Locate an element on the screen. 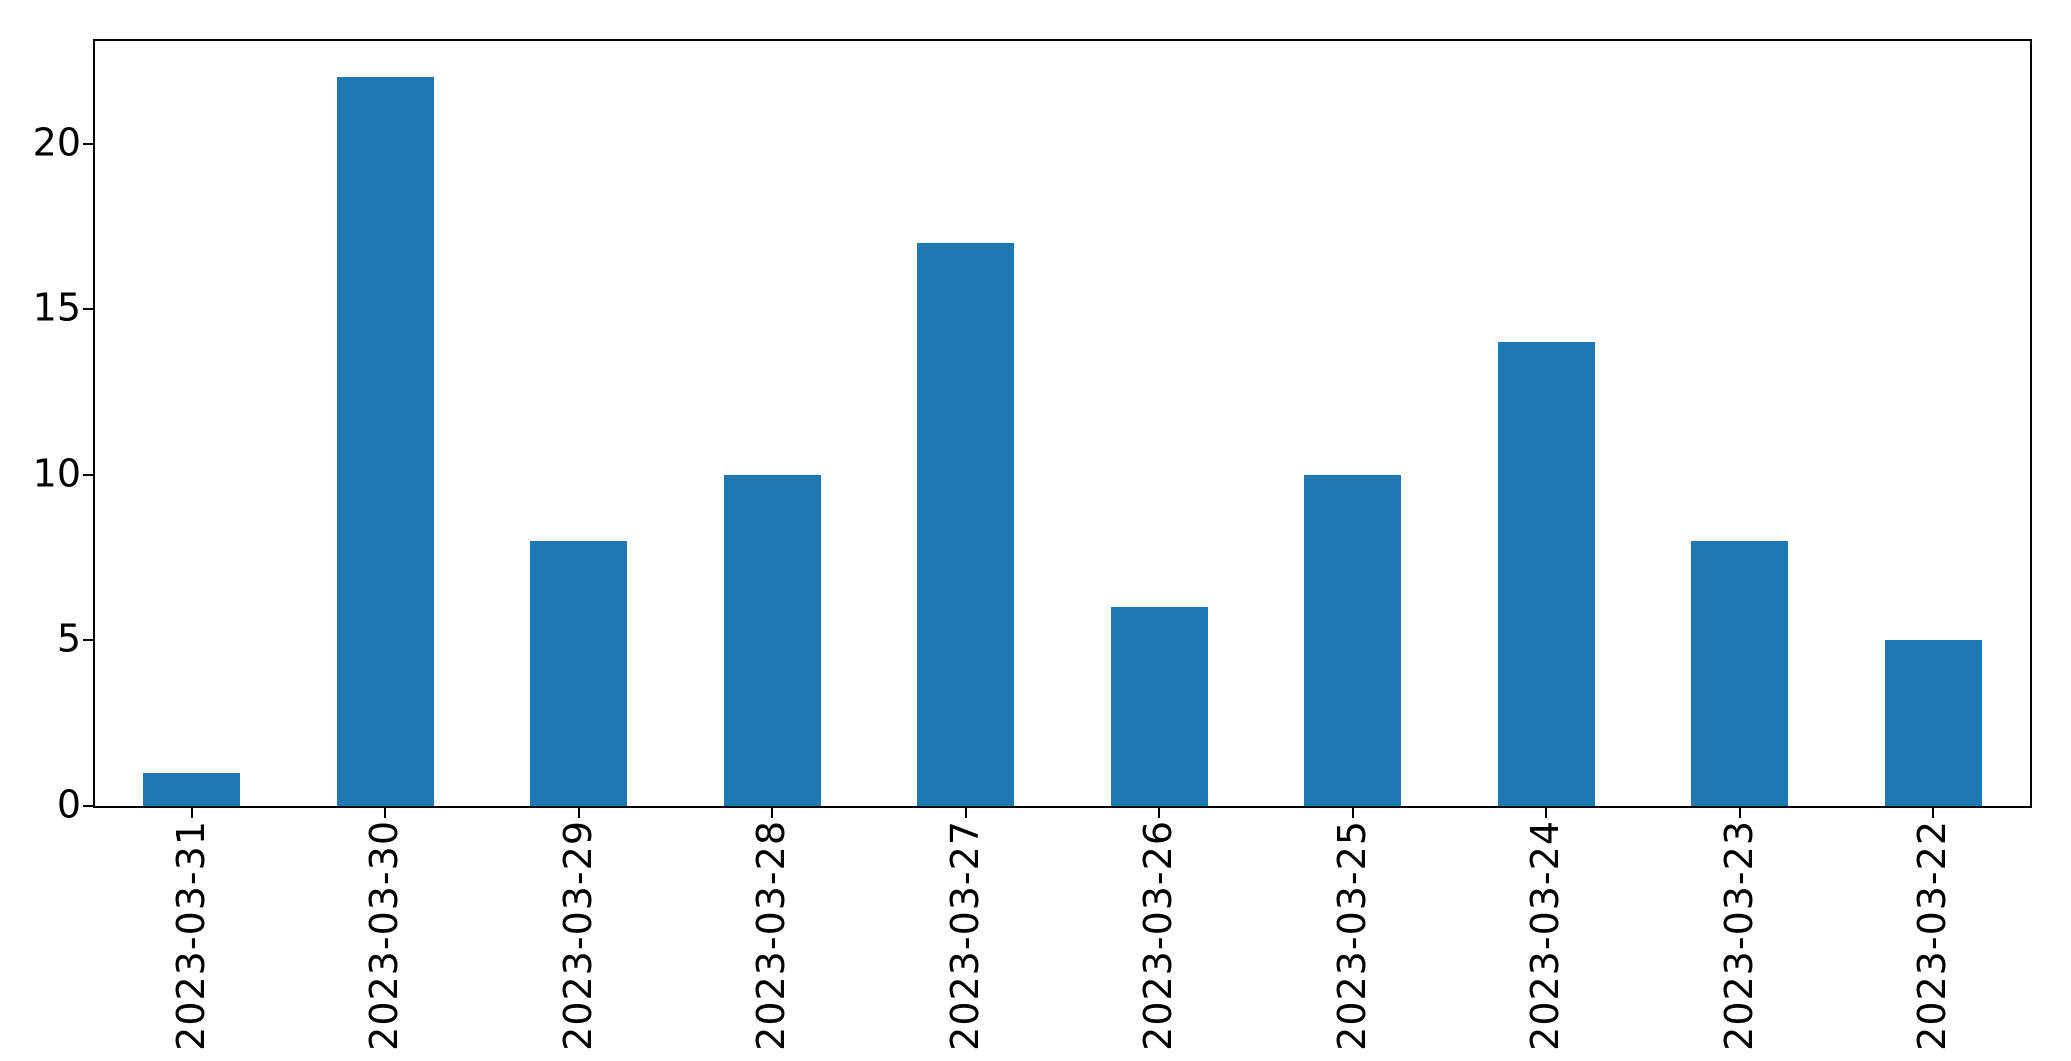  y-tick-label: 0 is located at coordinates (68, 804).